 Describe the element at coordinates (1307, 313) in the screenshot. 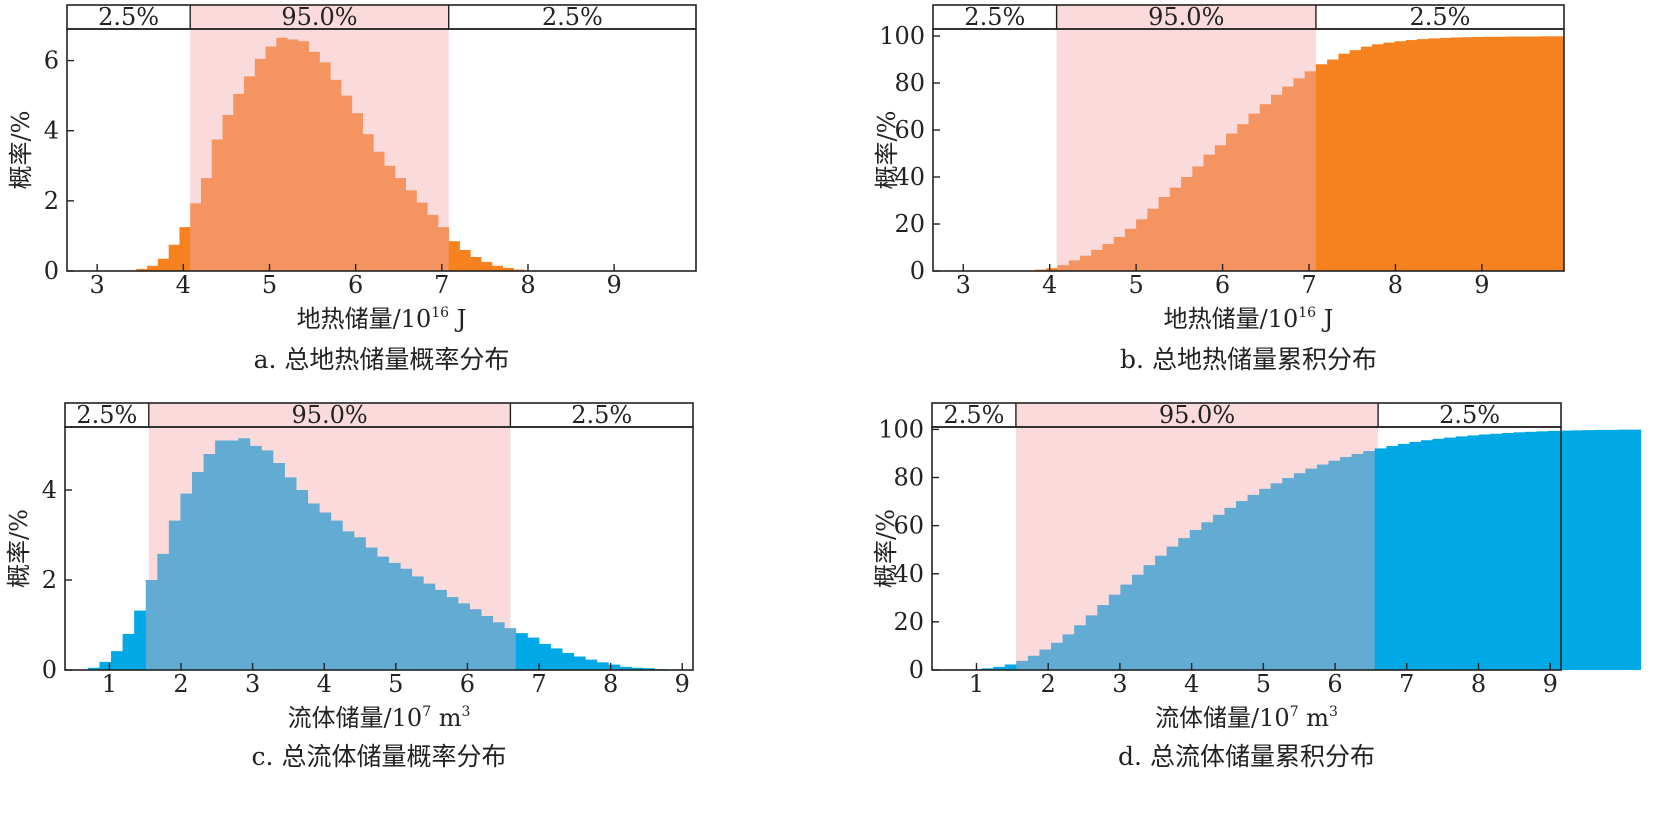

I see `x-axis-label-exponent: 16` at that location.